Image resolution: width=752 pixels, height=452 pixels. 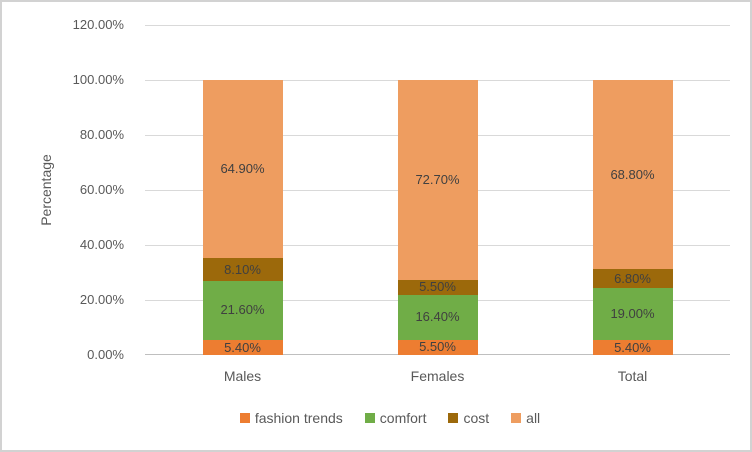 What do you see at coordinates (242, 376) in the screenshot?
I see `category-label-males: Males` at bounding box center [242, 376].